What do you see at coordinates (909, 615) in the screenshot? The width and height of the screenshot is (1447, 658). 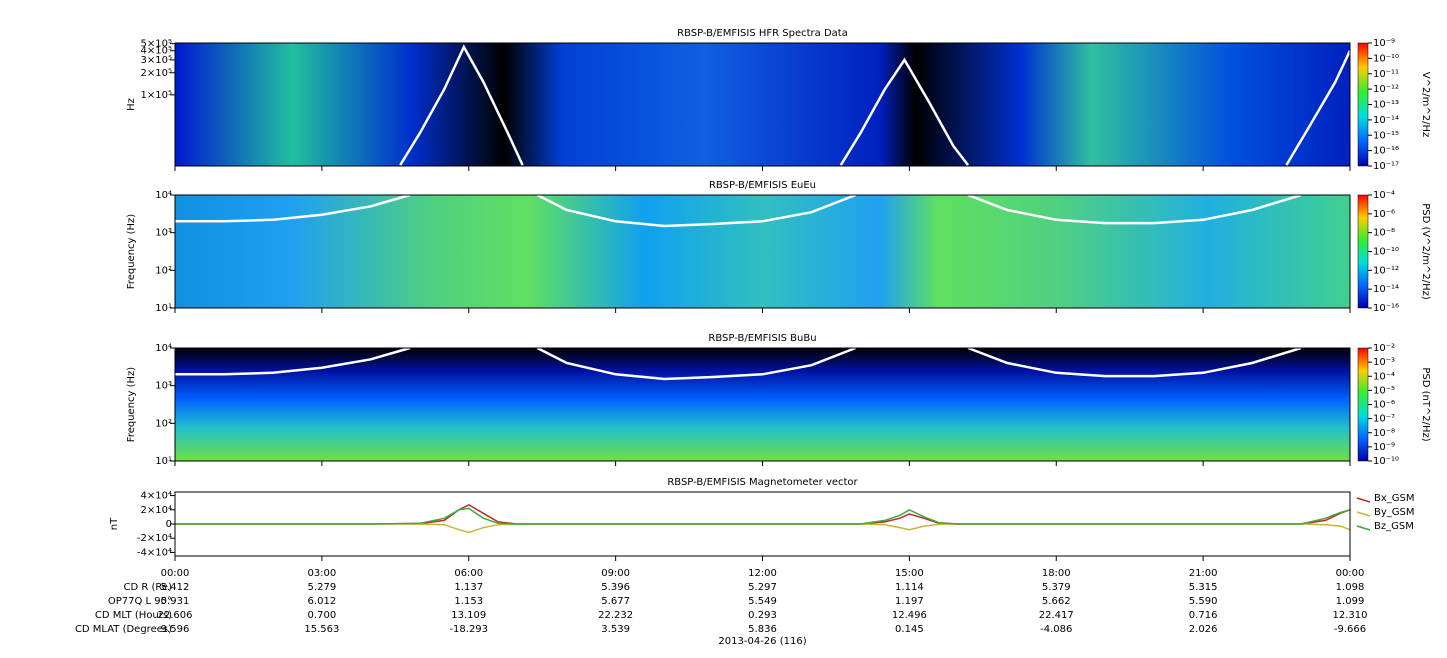 I see `ephemeris-value: 12.496` at bounding box center [909, 615].